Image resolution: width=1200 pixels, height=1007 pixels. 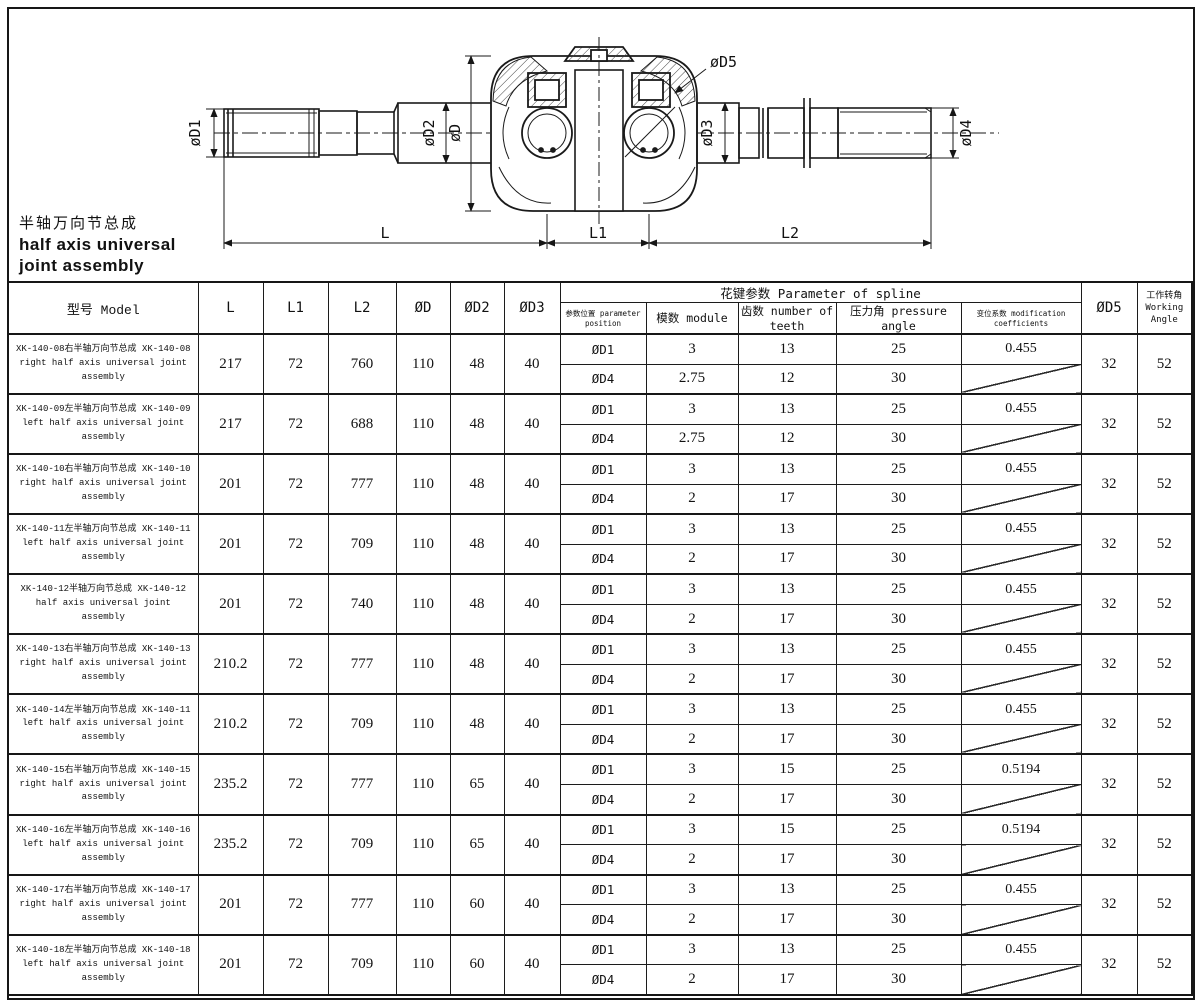 I want to click on dim-label-l: L, so click(x=384, y=233).